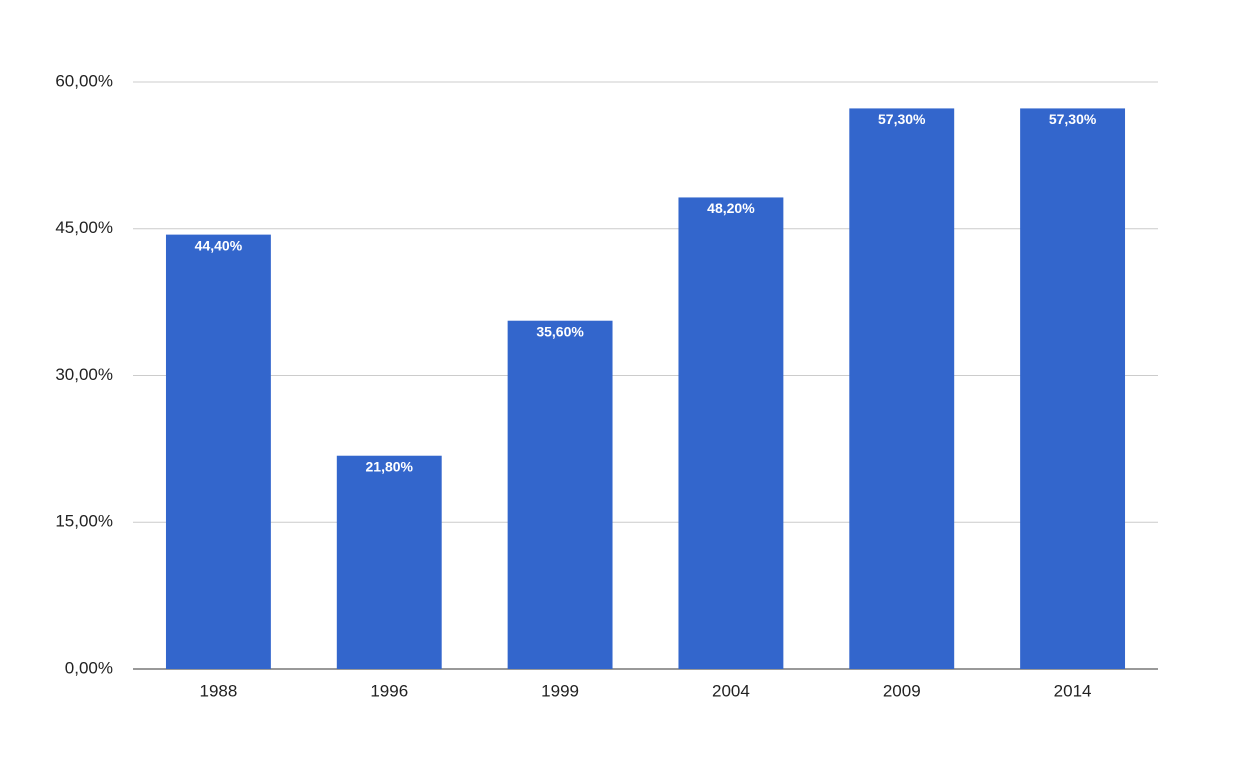  I want to click on value-label: 35,60%, so click(560, 331).